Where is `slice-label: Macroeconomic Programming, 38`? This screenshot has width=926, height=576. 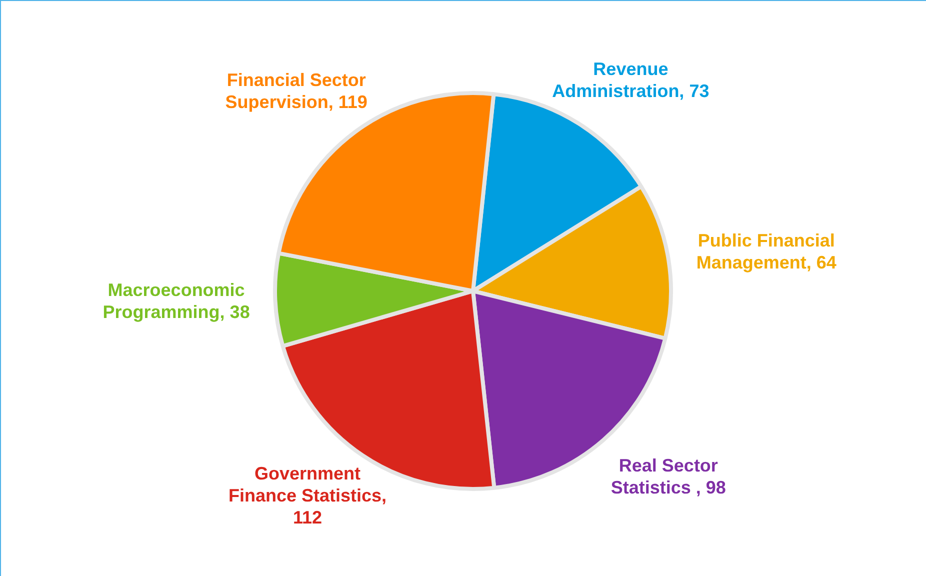 slice-label: Macroeconomic Programming, 38 is located at coordinates (176, 301).